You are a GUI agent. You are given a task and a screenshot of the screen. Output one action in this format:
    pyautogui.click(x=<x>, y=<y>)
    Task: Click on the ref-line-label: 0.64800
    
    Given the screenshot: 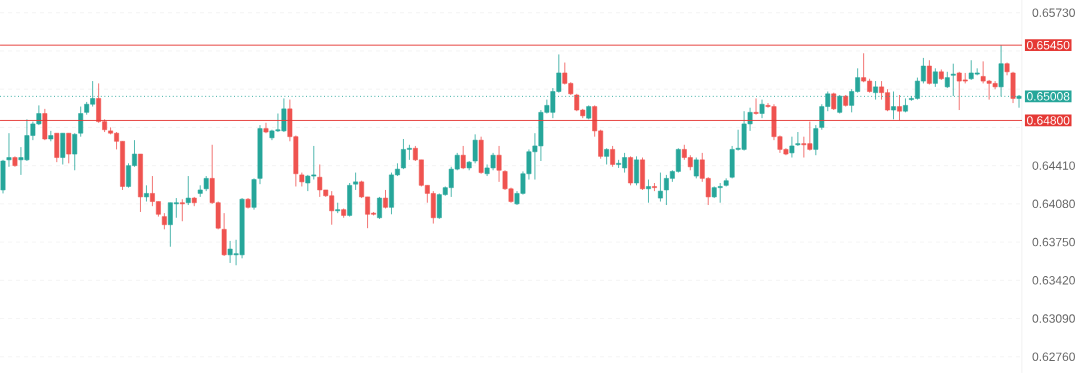 What is the action you would take?
    pyautogui.click(x=1048, y=120)
    